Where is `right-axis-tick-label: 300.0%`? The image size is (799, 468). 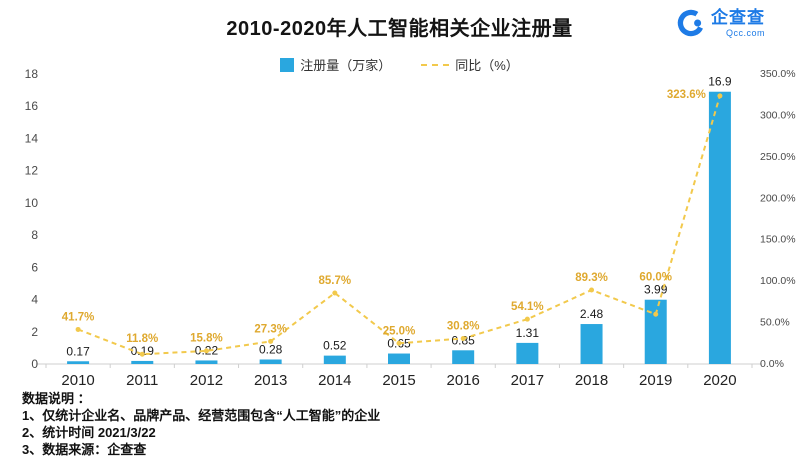
right-axis-tick-label: 300.0% is located at coordinates (778, 115).